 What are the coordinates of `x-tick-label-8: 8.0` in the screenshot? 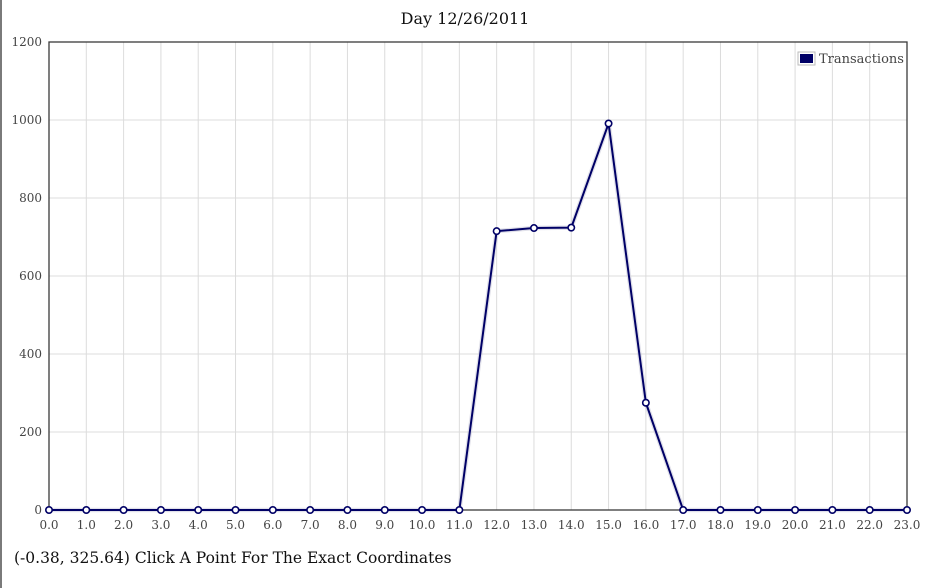 It's located at (347, 525).